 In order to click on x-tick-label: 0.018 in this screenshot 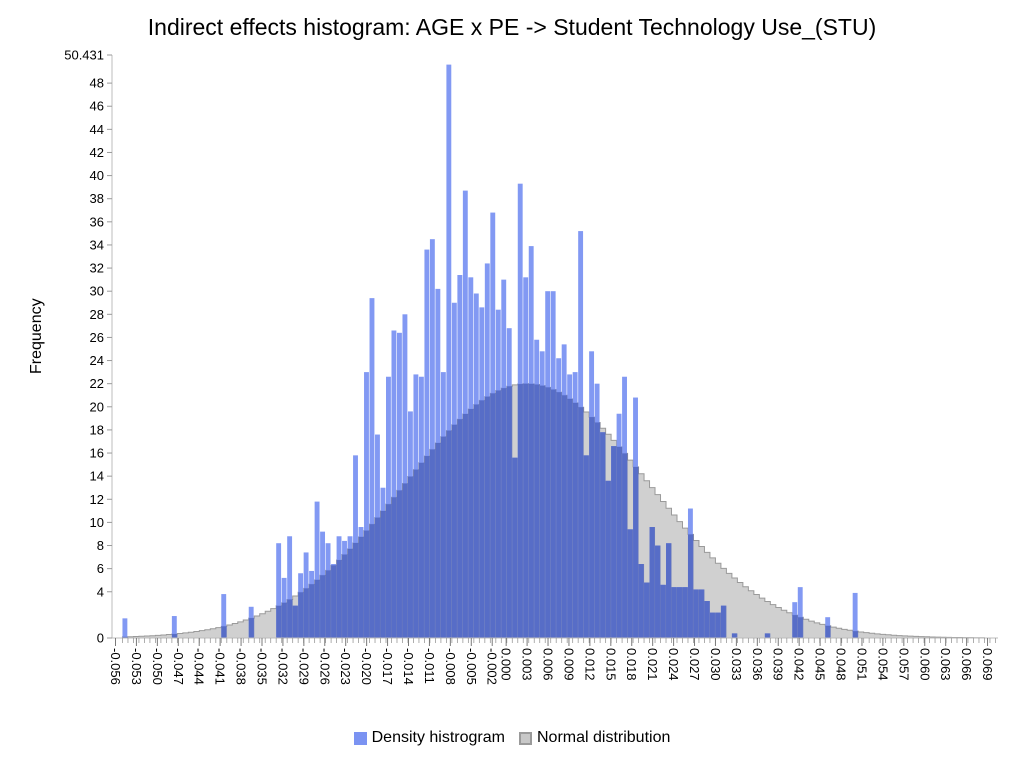, I will do `click(631, 664)`.